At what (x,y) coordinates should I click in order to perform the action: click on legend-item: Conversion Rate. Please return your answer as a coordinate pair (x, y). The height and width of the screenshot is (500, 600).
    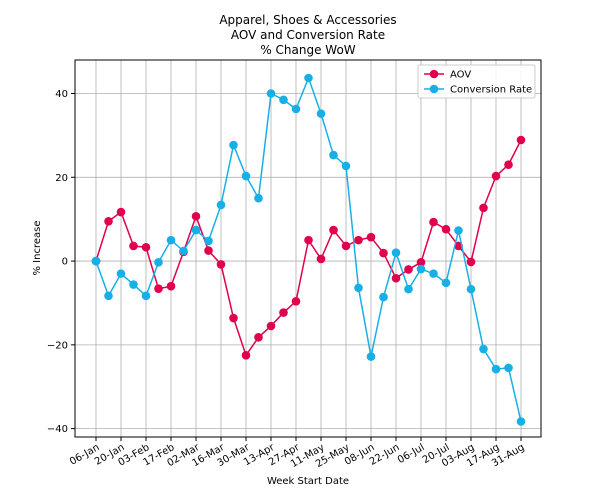
    Looking at the image, I should click on (478, 90).